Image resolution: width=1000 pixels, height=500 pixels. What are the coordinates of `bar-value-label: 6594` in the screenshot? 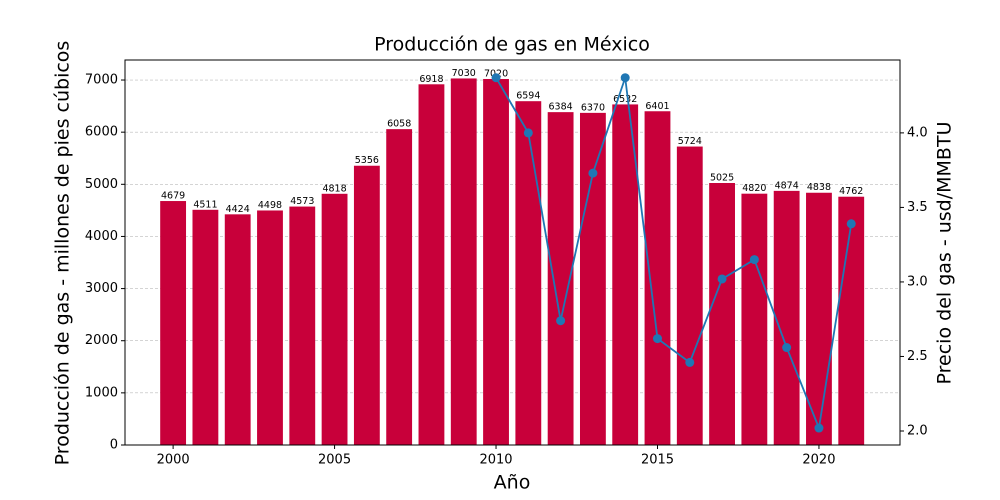 It's located at (528, 96).